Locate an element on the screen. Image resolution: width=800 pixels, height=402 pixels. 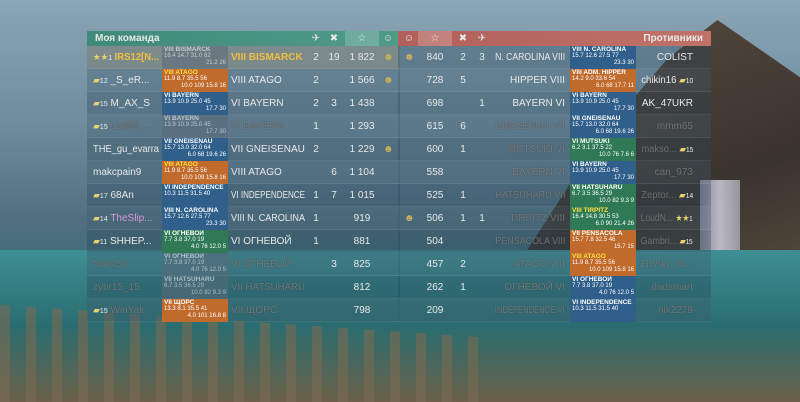
player-name: zybr15_15 is located at coordinates (116, 287).